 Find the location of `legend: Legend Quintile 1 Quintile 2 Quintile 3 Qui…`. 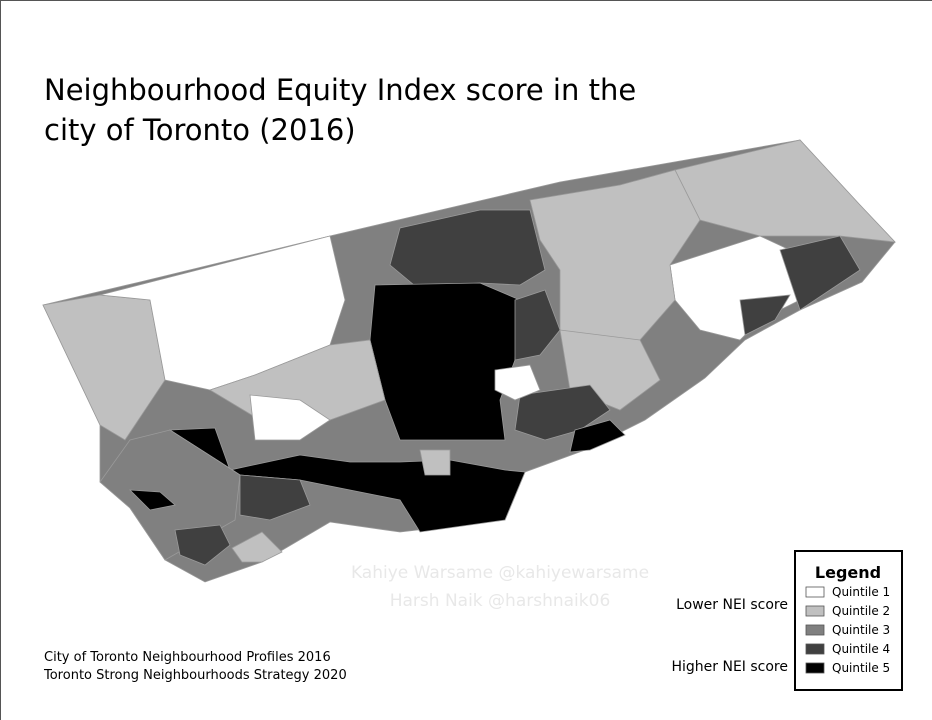

legend: Legend Quintile 1 Quintile 2 Quintile 3 Qui… is located at coordinates (848, 620).